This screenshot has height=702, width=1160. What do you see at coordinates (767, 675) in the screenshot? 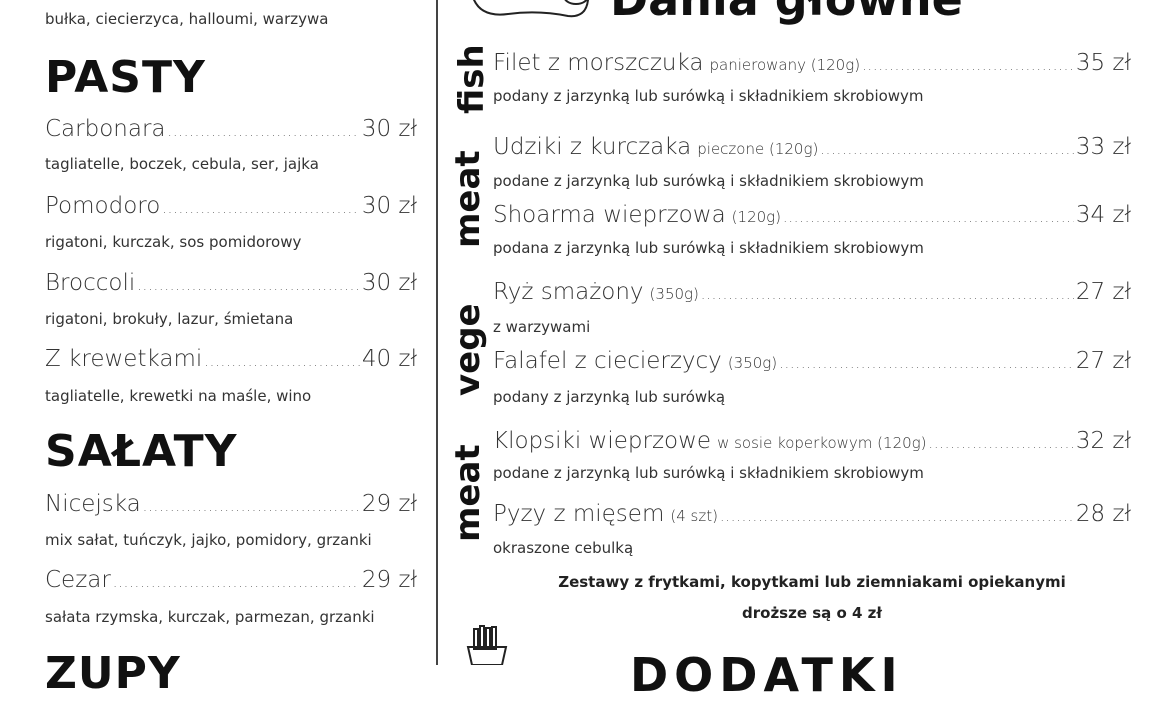
I see `section-heading-dodatki: DODATKI` at bounding box center [767, 675].